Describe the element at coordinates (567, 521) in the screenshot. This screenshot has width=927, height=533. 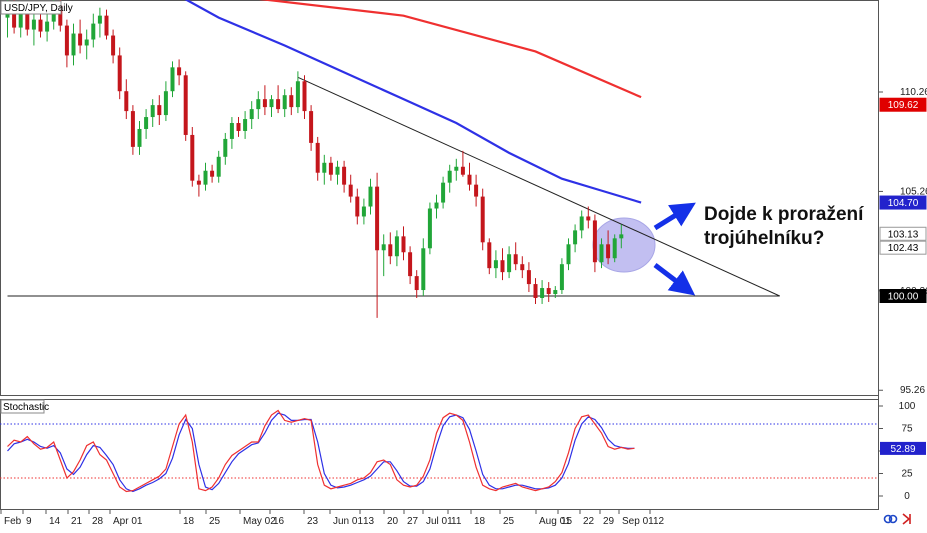
I see `x-tick-label: 15` at that location.